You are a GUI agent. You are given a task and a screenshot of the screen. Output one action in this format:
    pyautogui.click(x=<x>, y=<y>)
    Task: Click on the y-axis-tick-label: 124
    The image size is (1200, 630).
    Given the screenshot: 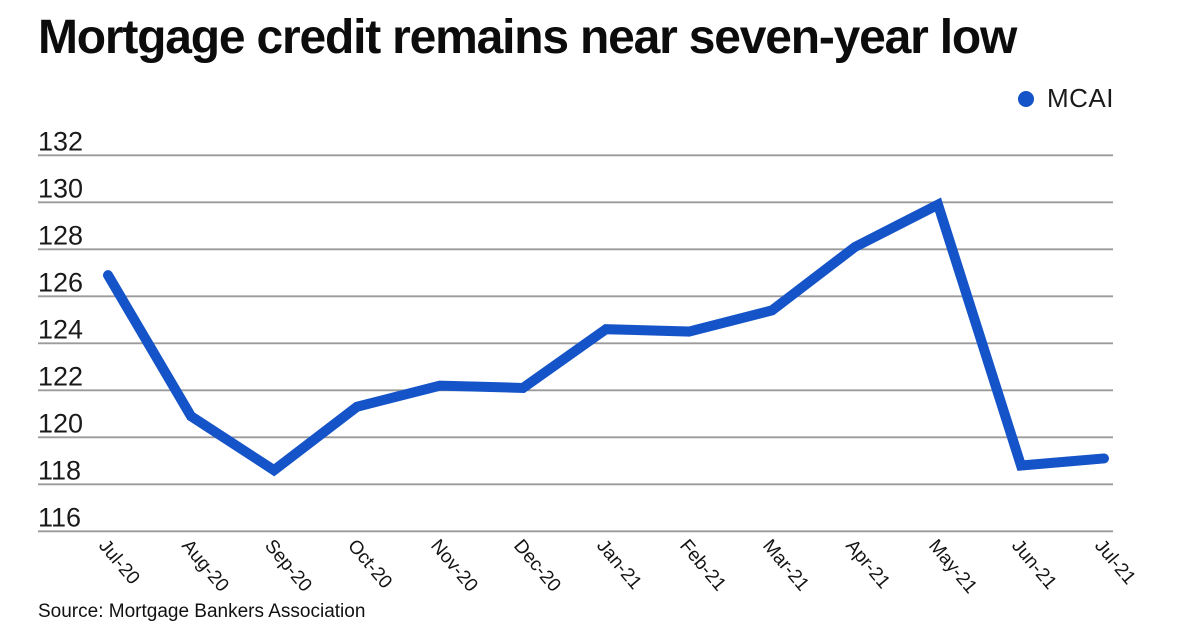 What is the action you would take?
    pyautogui.click(x=60, y=329)
    